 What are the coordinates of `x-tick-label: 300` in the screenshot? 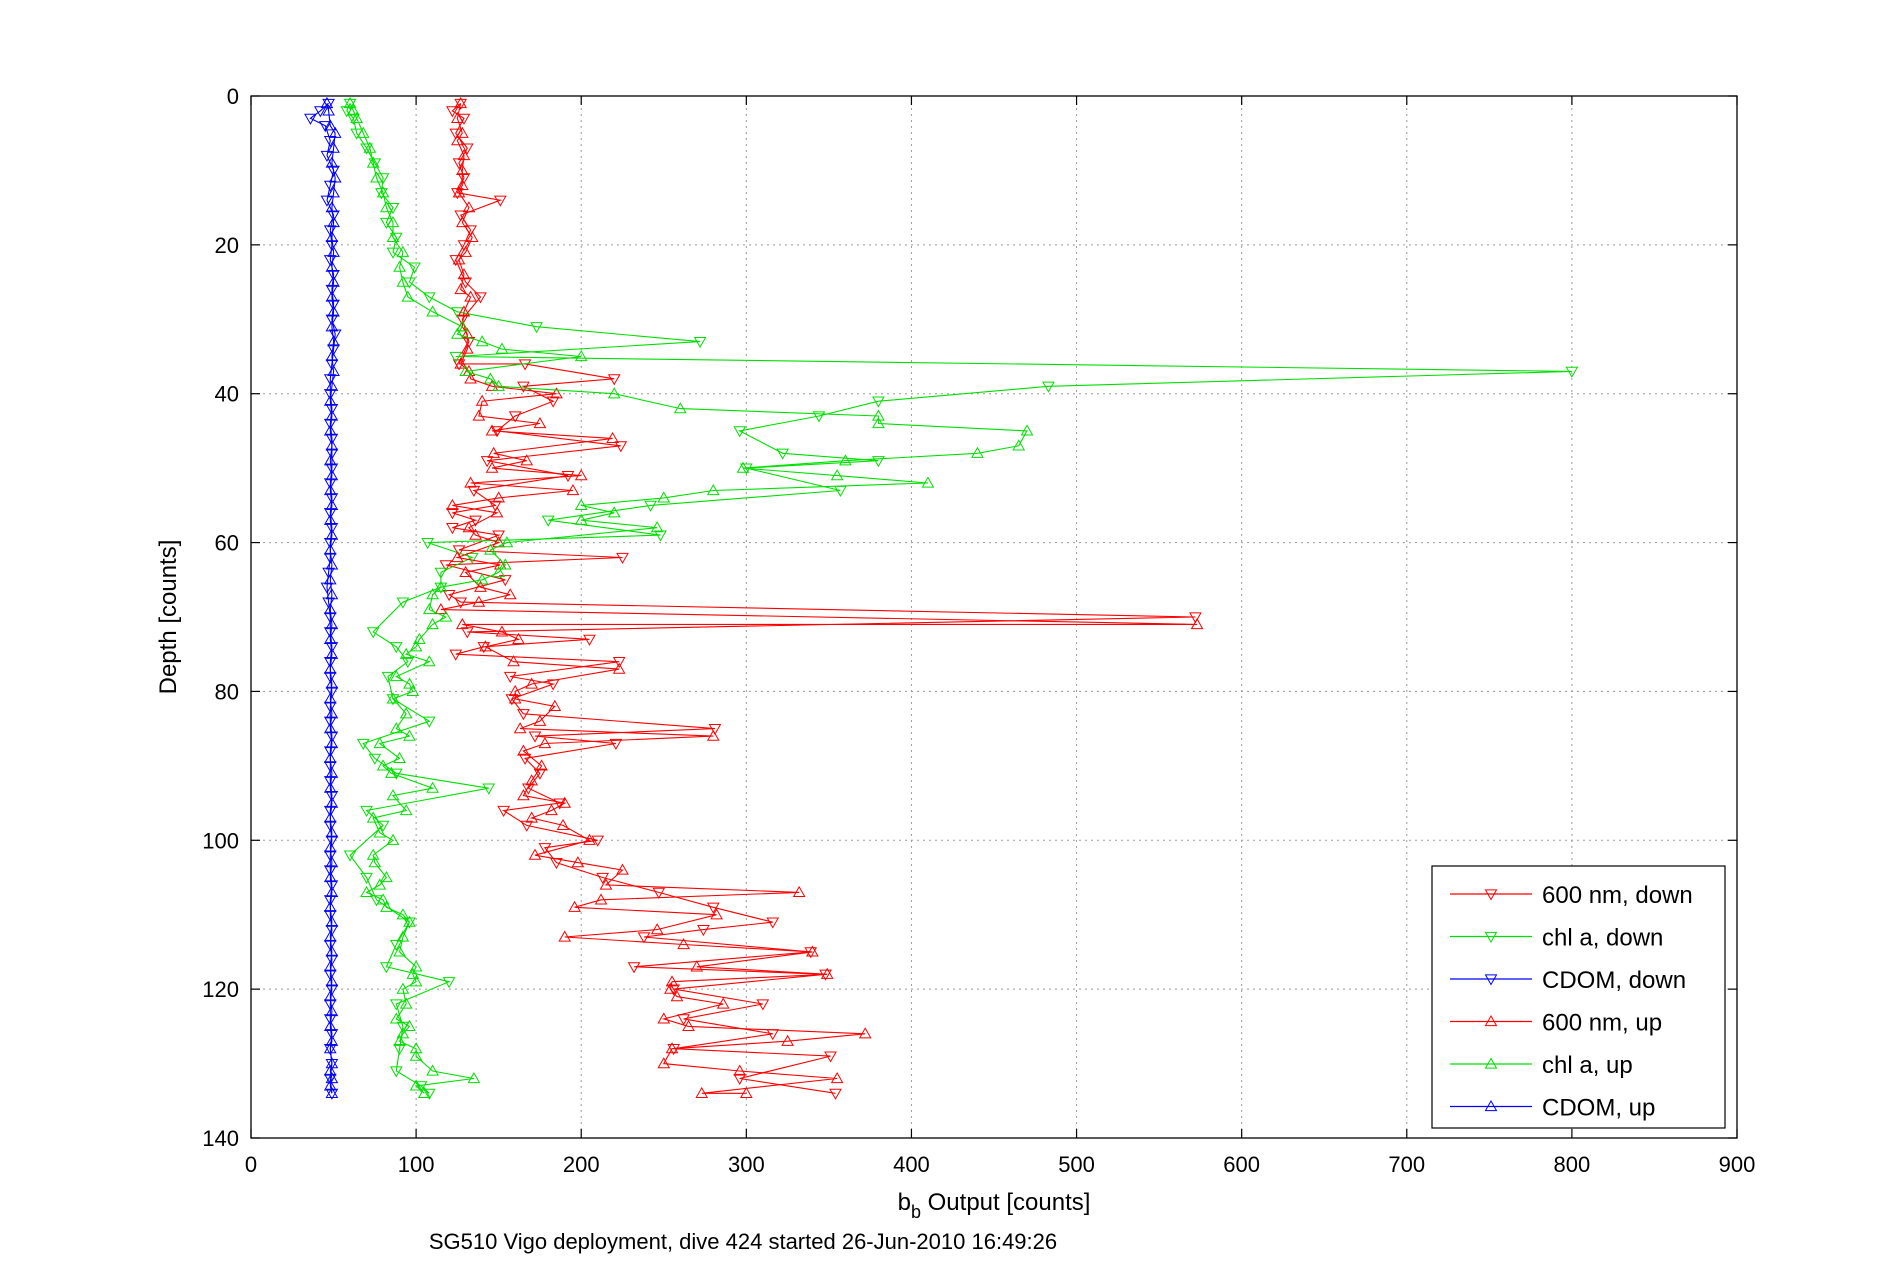 It's located at (746, 1164).